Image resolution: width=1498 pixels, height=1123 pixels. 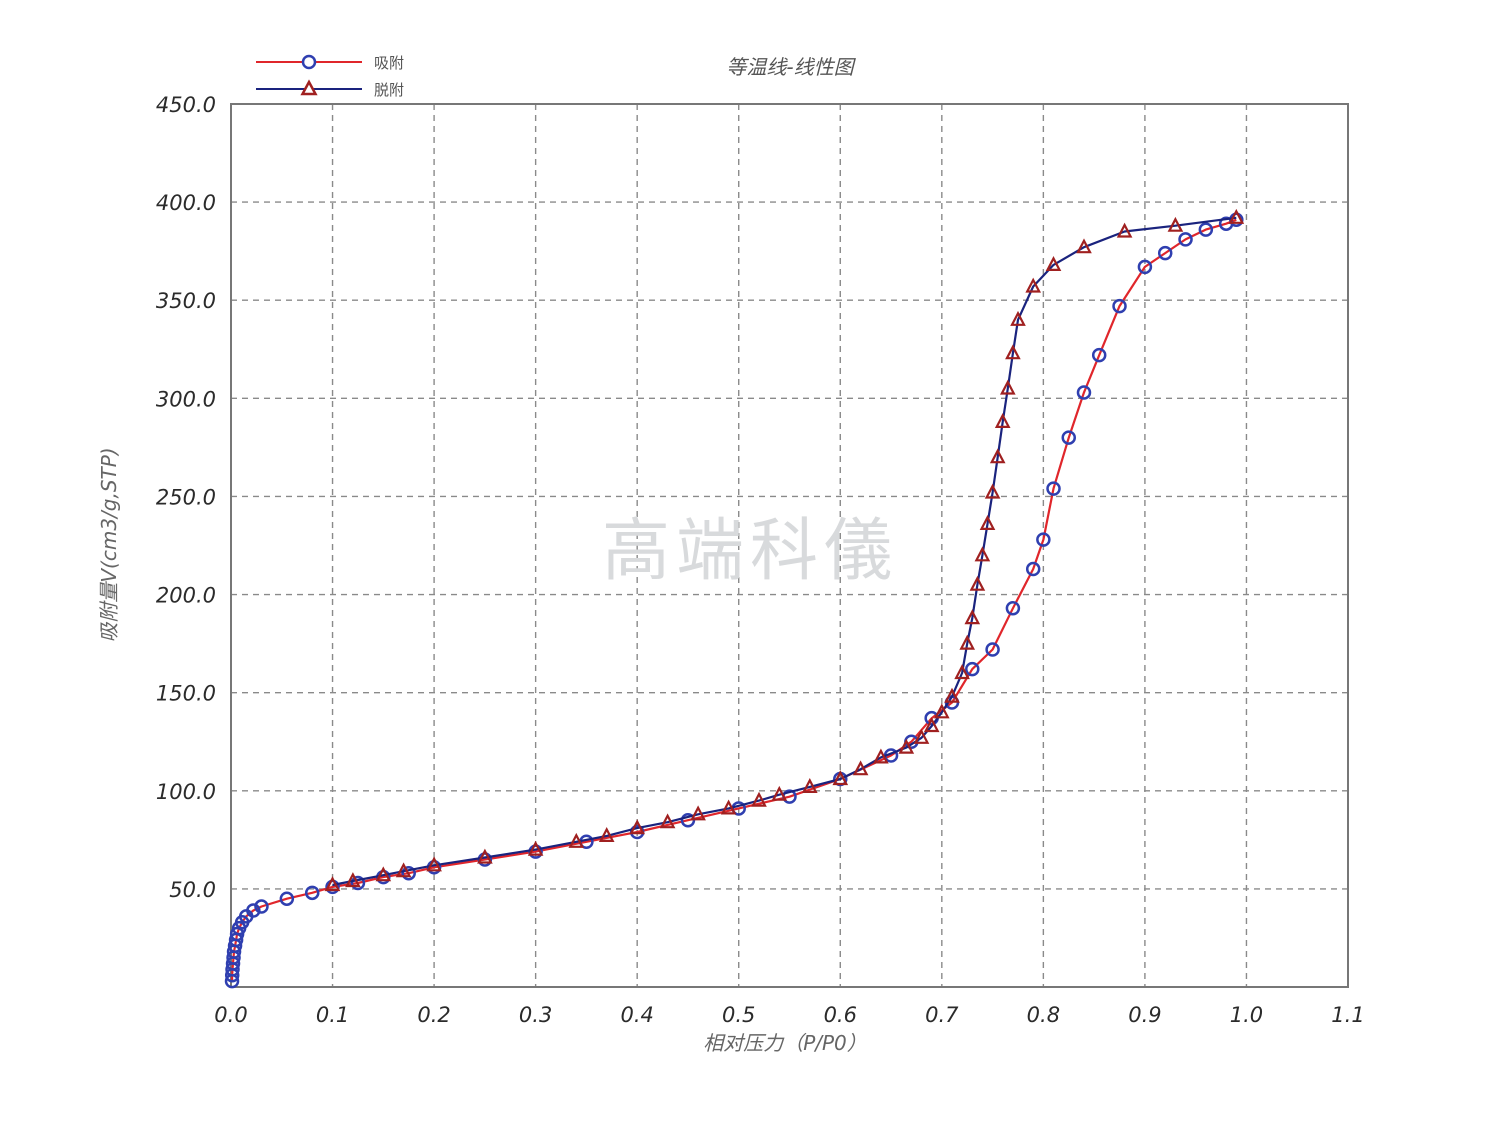 I want to click on x-tick-label: 0.8, so click(x=1043, y=1015).